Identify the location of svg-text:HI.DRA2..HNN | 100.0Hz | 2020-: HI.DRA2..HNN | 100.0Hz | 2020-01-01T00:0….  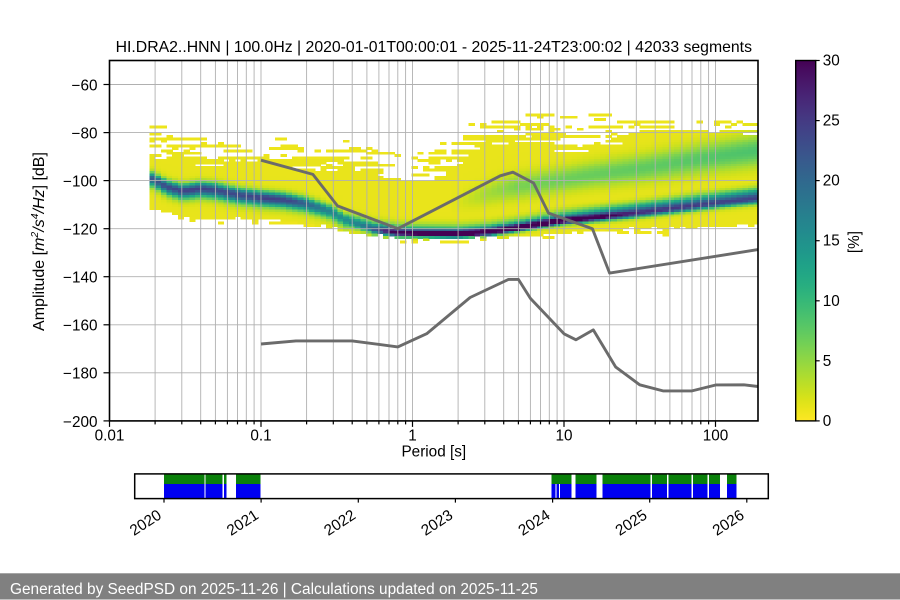
(434, 47).